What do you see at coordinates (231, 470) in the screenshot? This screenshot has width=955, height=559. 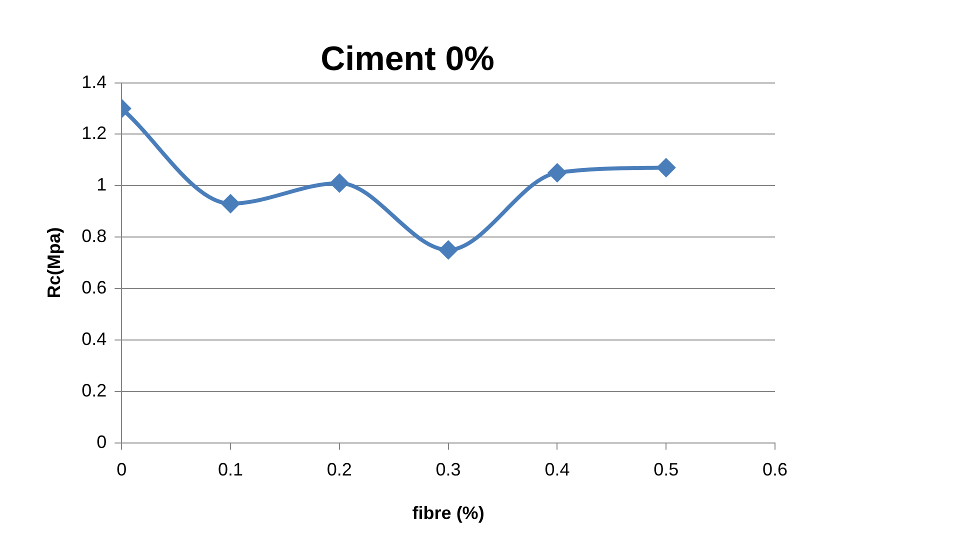 I see `x-tick-label: 0.1` at bounding box center [231, 470].